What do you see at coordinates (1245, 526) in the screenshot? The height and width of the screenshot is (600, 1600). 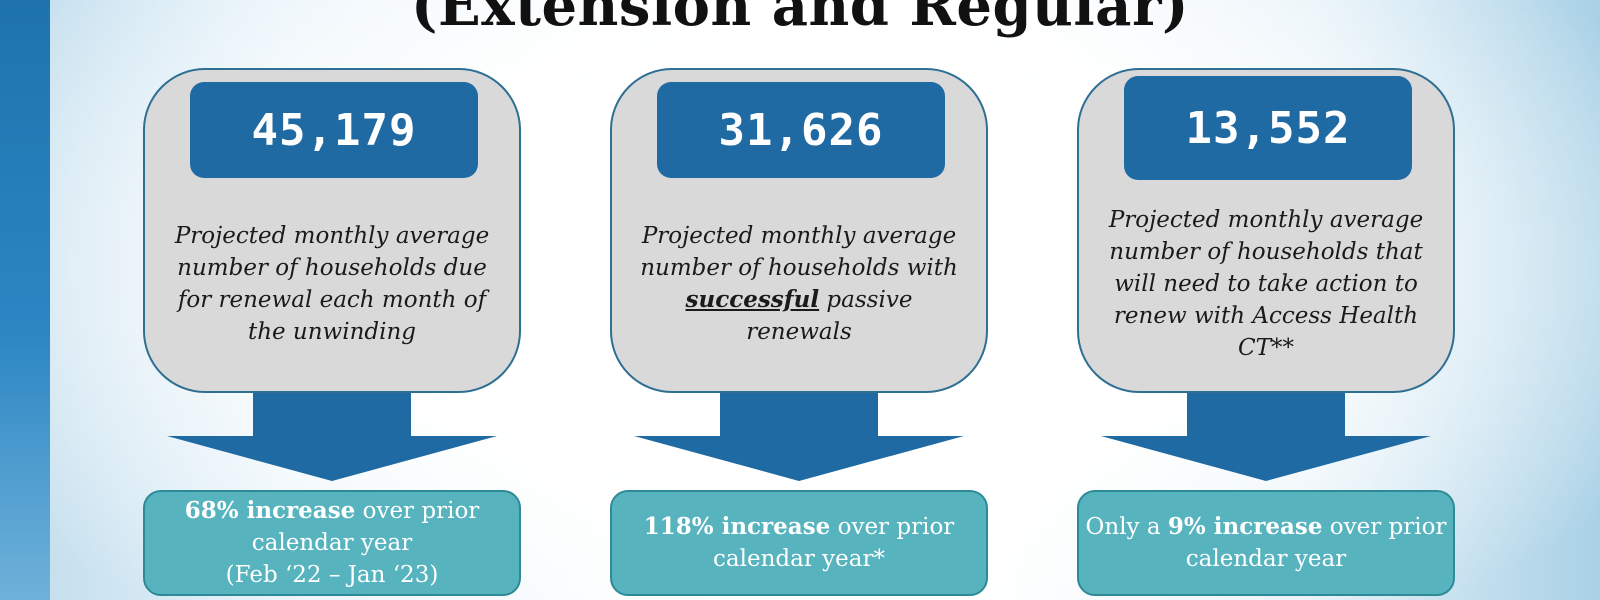 I see `result-highlight: 9% increase` at bounding box center [1245, 526].